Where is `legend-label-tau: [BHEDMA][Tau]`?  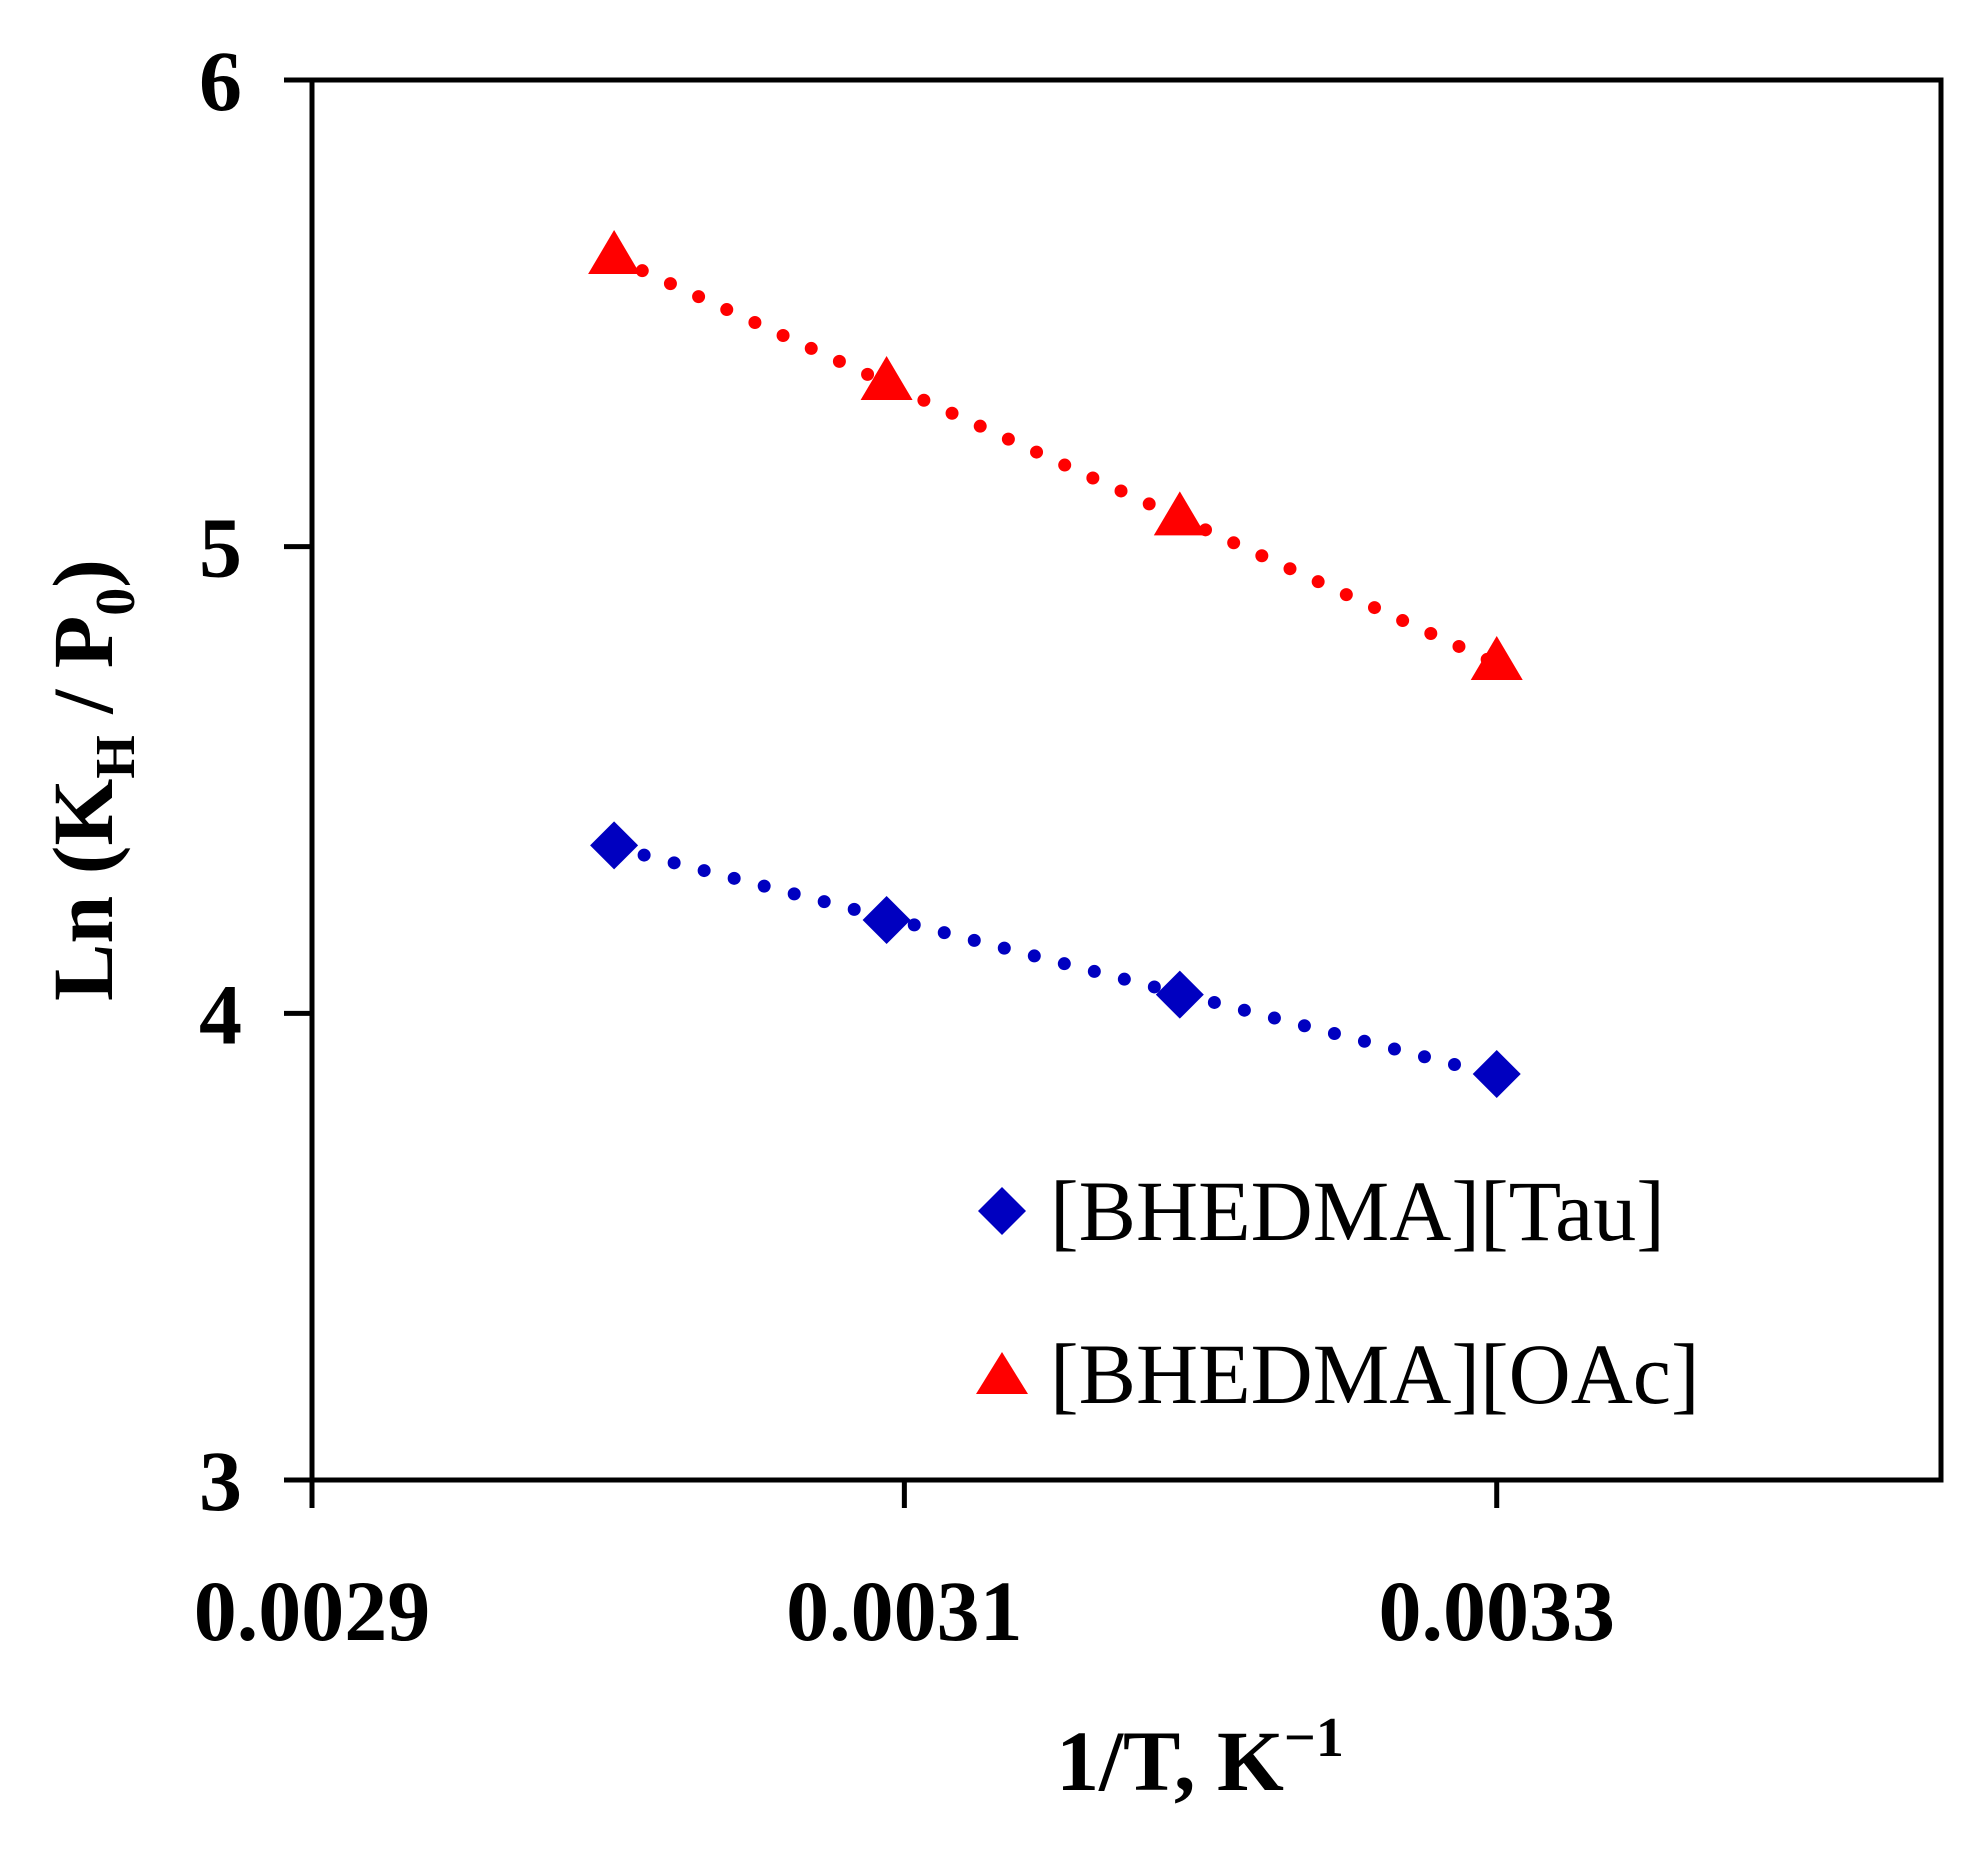 legend-label-tau: [BHEDMA][Tau] is located at coordinates (1357, 1211).